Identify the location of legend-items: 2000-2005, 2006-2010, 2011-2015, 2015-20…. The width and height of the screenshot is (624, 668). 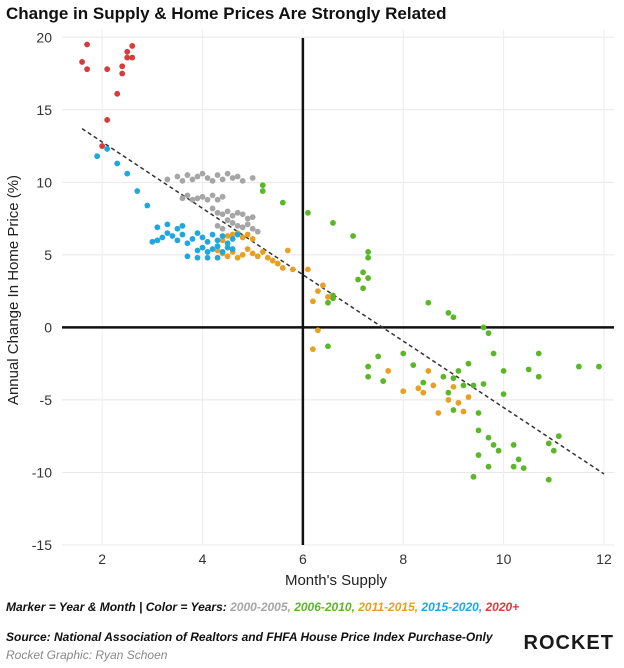
(374, 607).